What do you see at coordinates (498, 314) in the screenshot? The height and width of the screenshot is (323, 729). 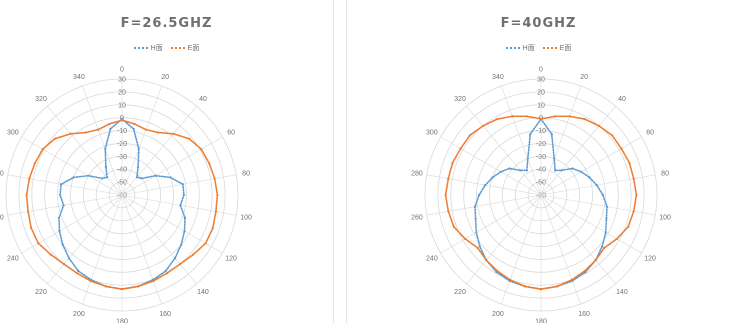 I see `angle-tick-label: 200` at bounding box center [498, 314].